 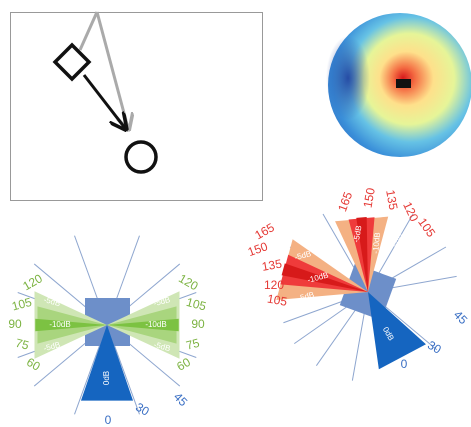 What do you see at coordinates (111, 69) in the screenshot?
I see `gray-arrow` at bounding box center [111, 69].